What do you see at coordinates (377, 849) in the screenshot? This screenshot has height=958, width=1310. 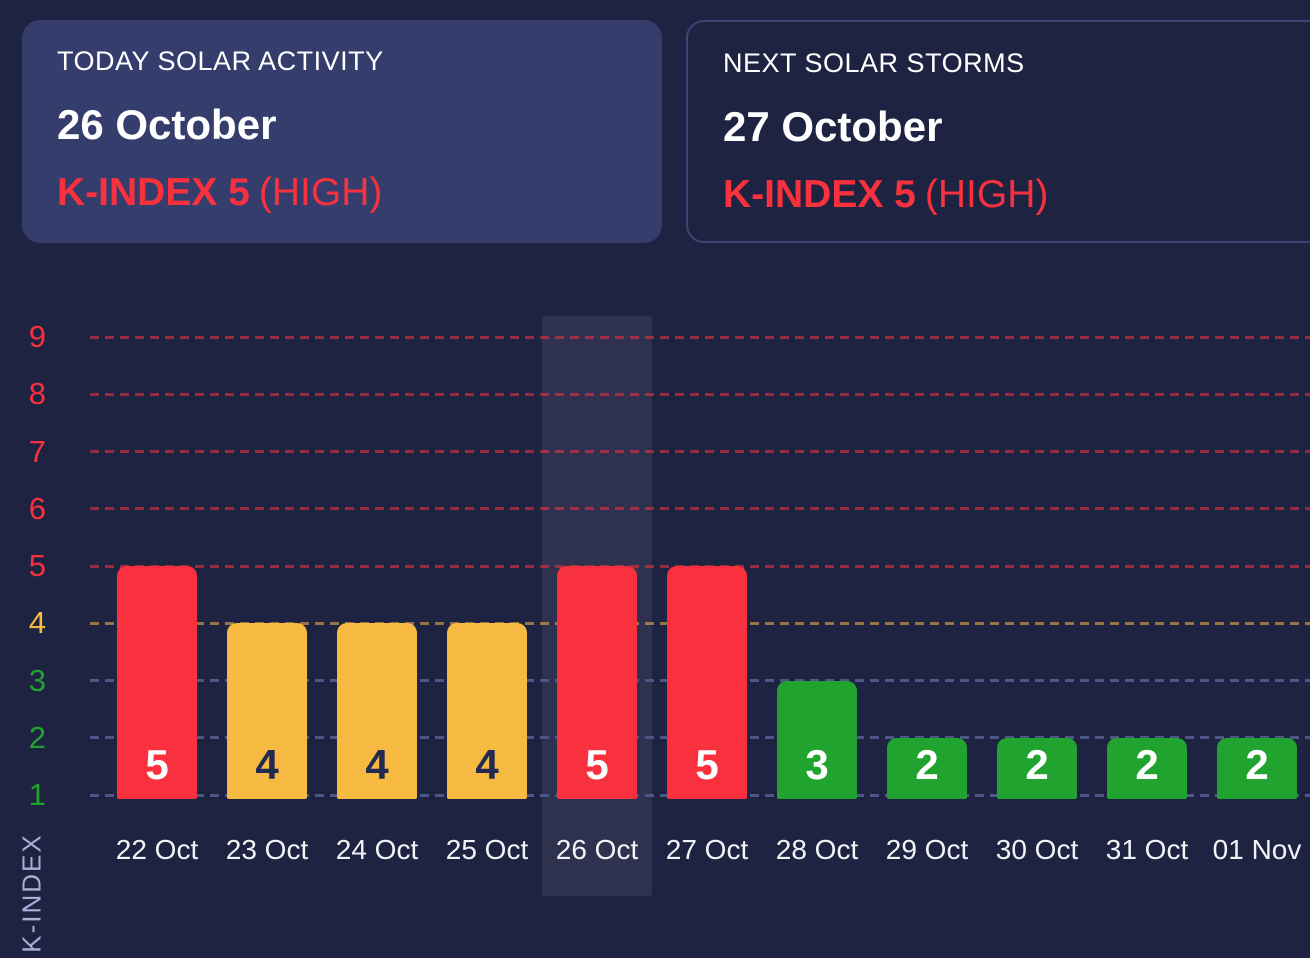 I see `x-tick-label: 24 Oct` at bounding box center [377, 849].